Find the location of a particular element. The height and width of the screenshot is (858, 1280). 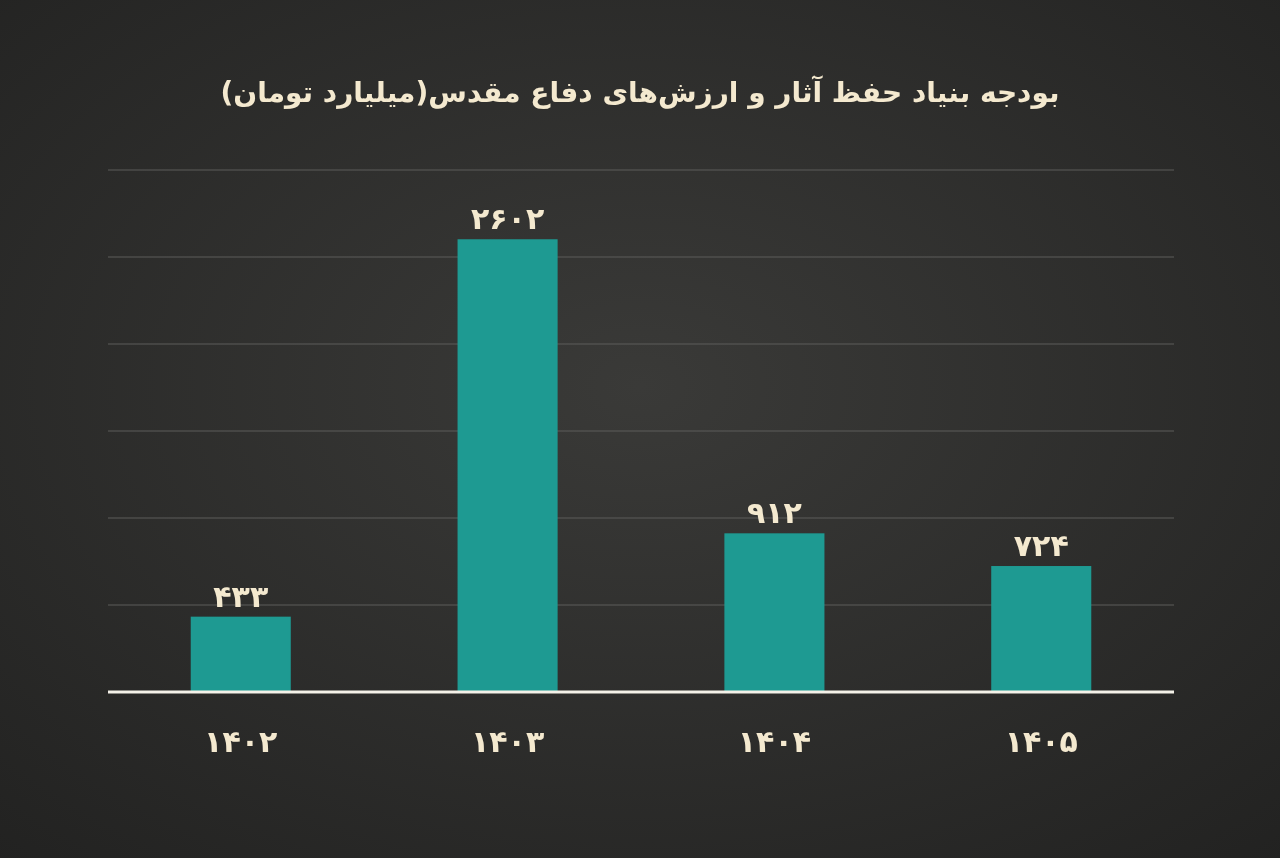

chart-title: بودجه بنیاد حفظ آثار و ارزش‌های دفاع مقدس(میلیارد تومان) is located at coordinates (640, 92).